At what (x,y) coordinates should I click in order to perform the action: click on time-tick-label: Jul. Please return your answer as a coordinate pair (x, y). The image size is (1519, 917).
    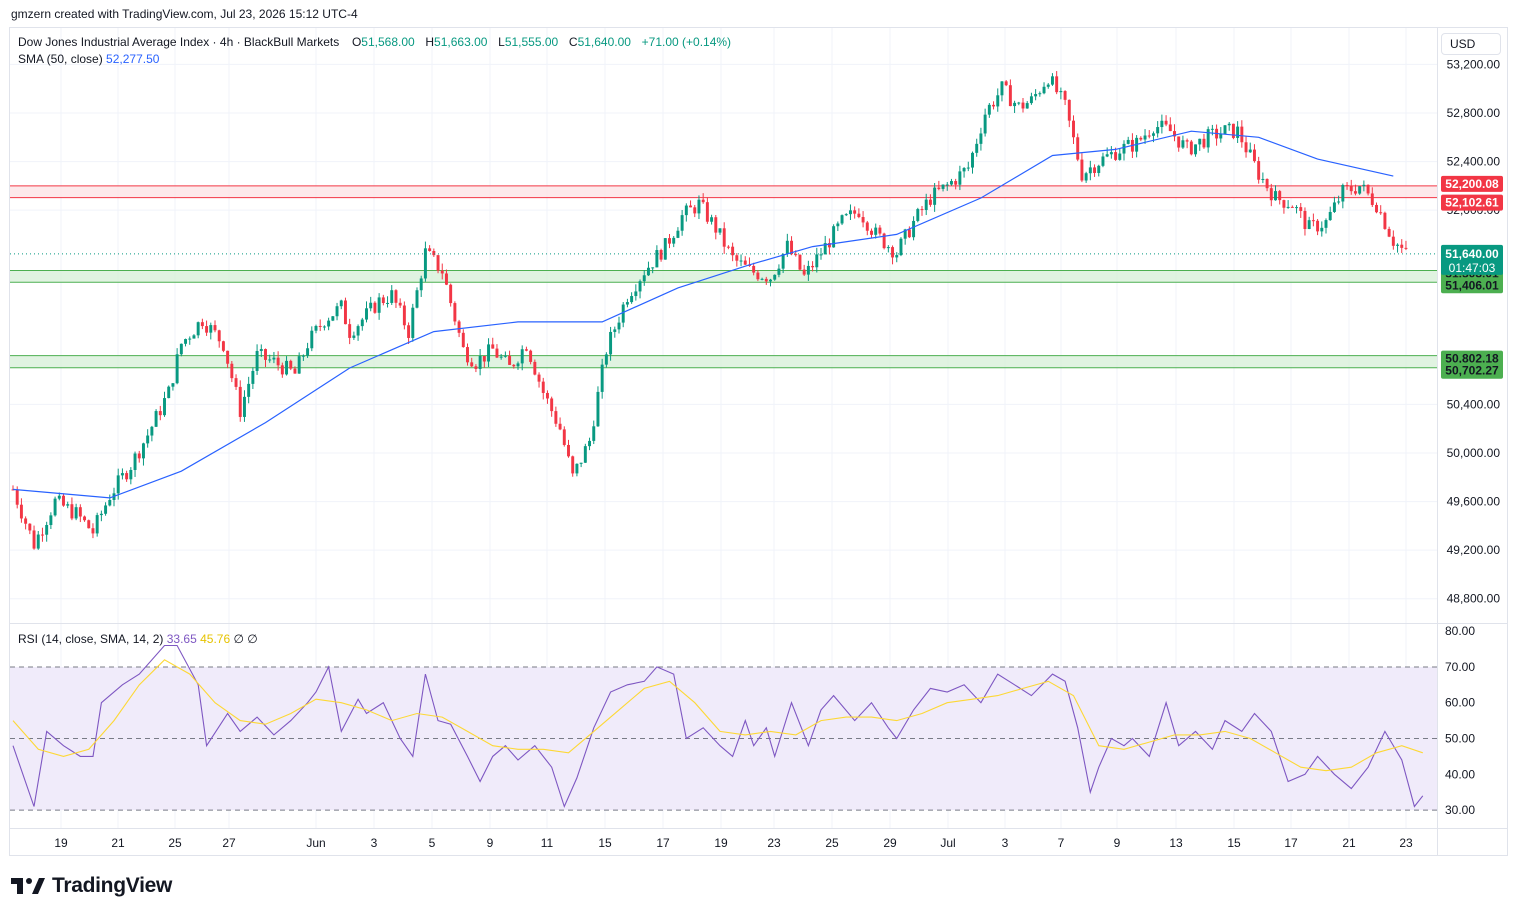
    Looking at the image, I should click on (947, 843).